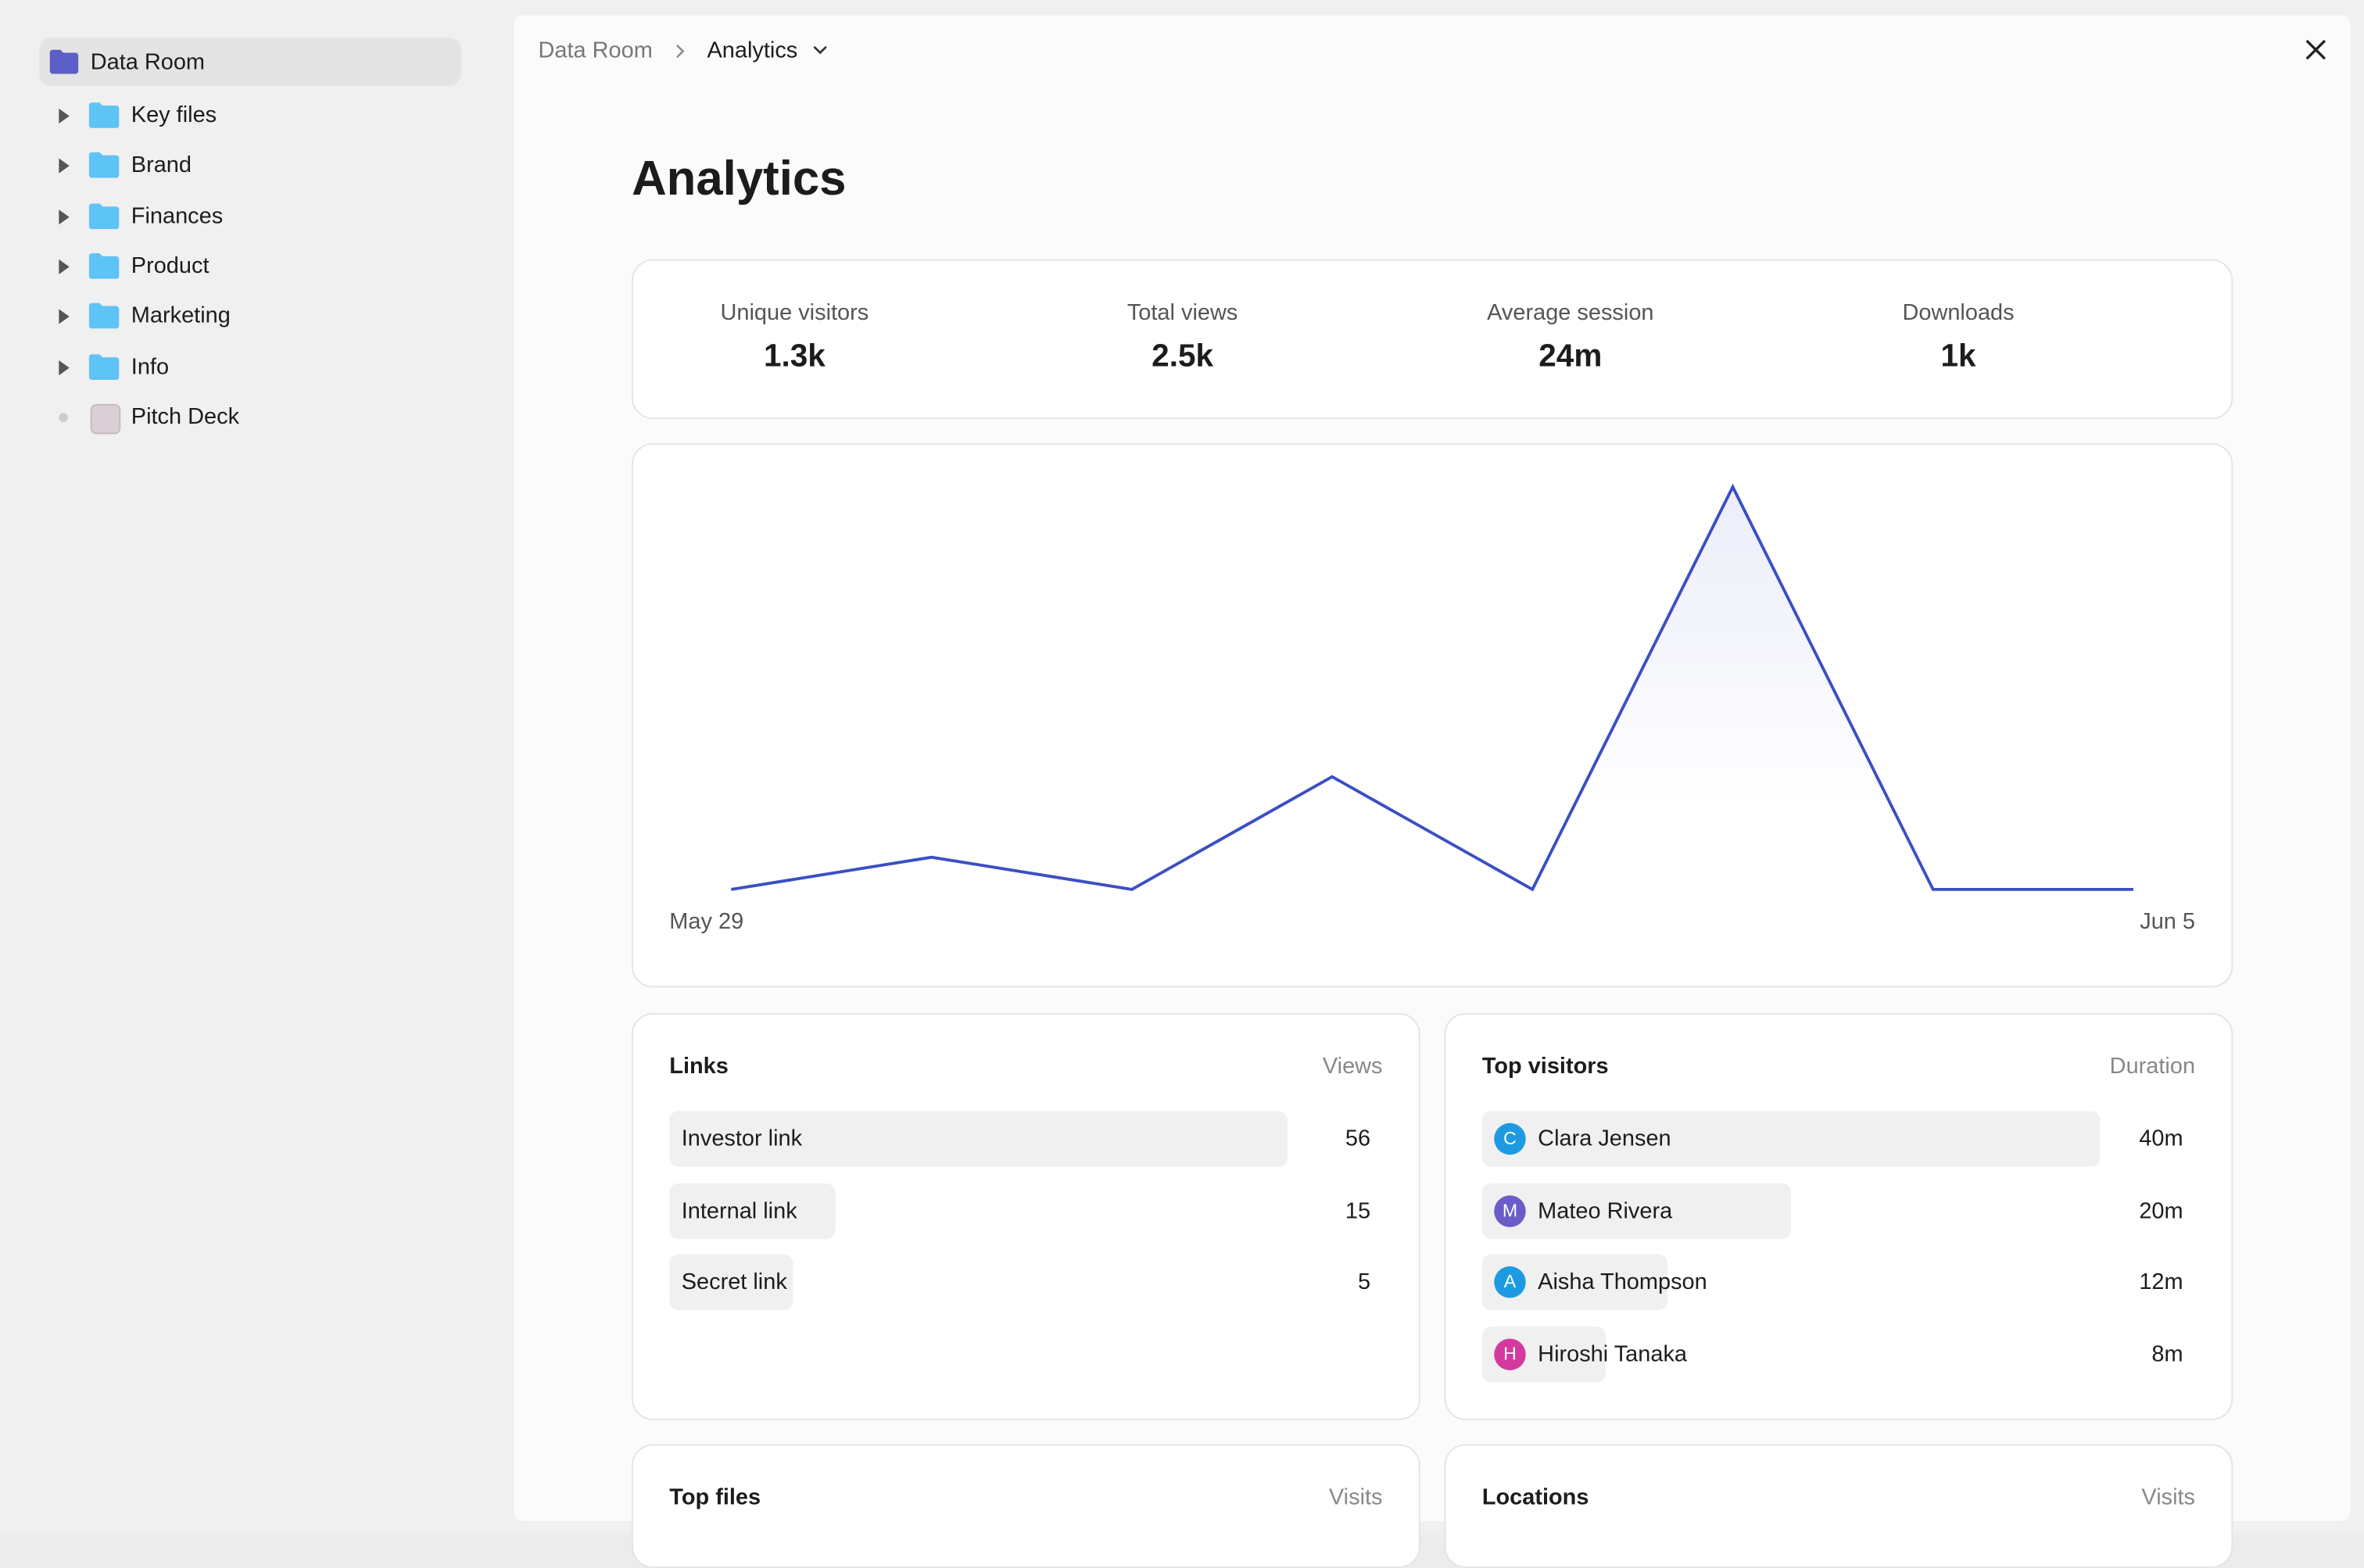  I want to click on row-name: Secret link, so click(734, 1282).